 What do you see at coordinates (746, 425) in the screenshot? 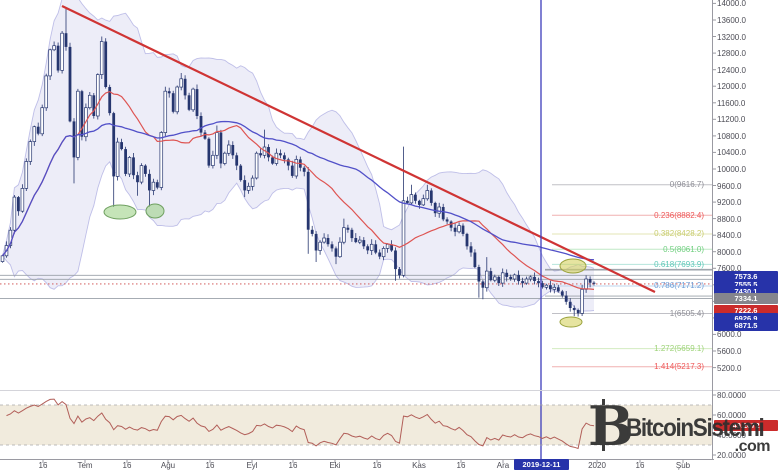
I see `rsi-value-badge: 49.2672` at bounding box center [746, 425].